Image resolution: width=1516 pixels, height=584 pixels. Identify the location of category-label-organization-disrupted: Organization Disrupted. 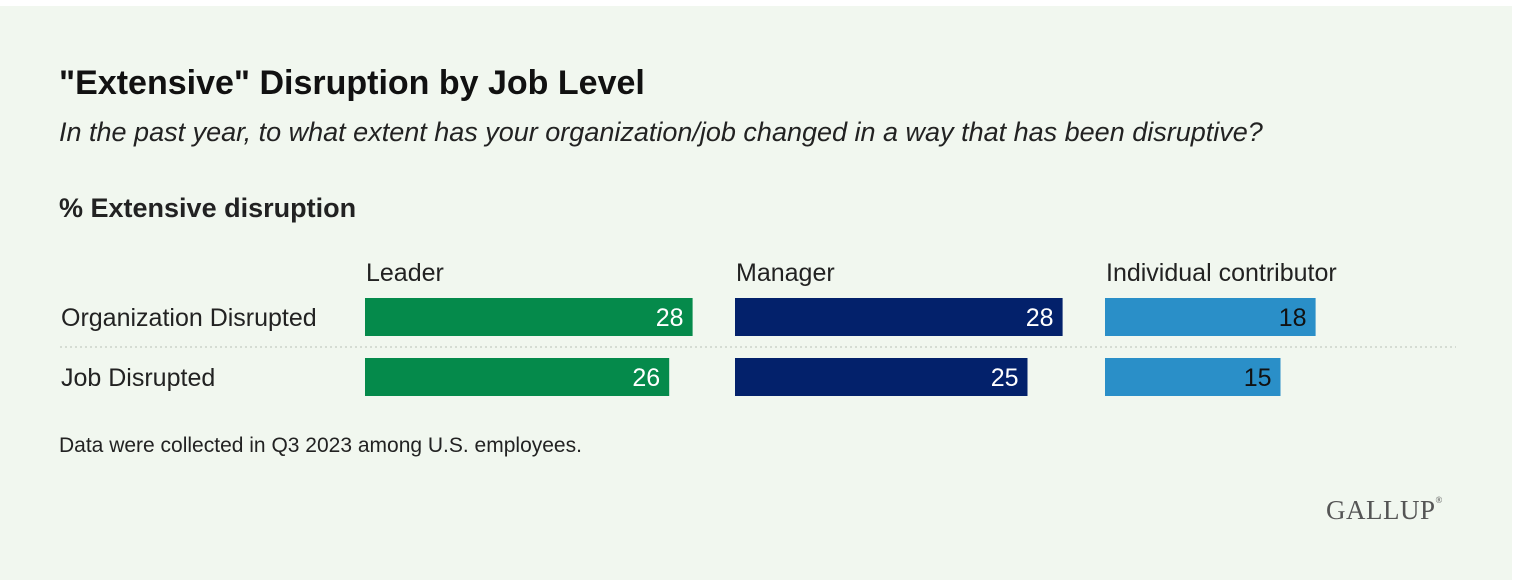
(189, 318).